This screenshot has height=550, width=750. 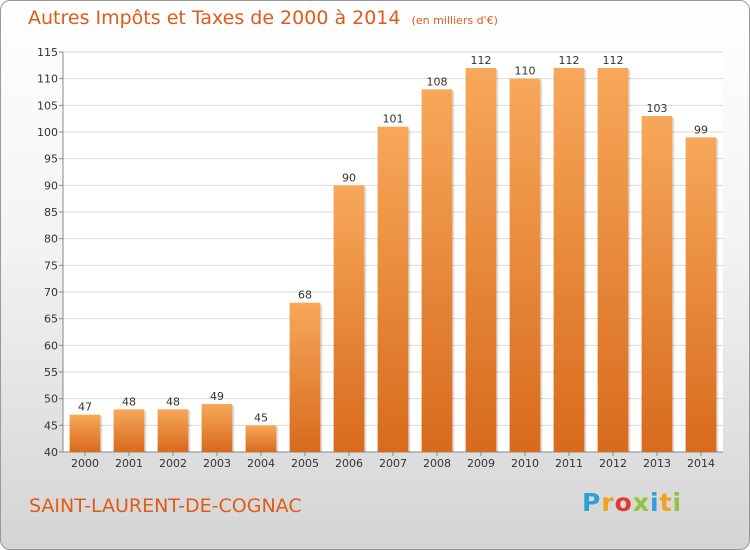 What do you see at coordinates (454, 20) in the screenshot?
I see `chart-subtitle: (en milliers d'€)` at bounding box center [454, 20].